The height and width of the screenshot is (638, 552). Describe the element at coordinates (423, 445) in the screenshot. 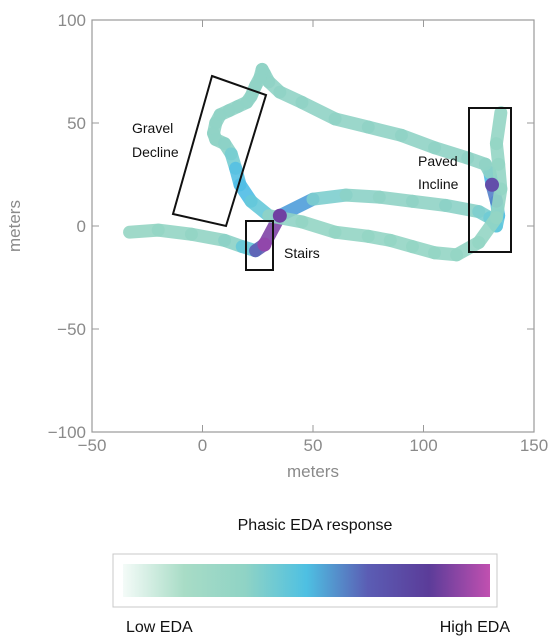

I see `x-tick-label: 100` at that location.